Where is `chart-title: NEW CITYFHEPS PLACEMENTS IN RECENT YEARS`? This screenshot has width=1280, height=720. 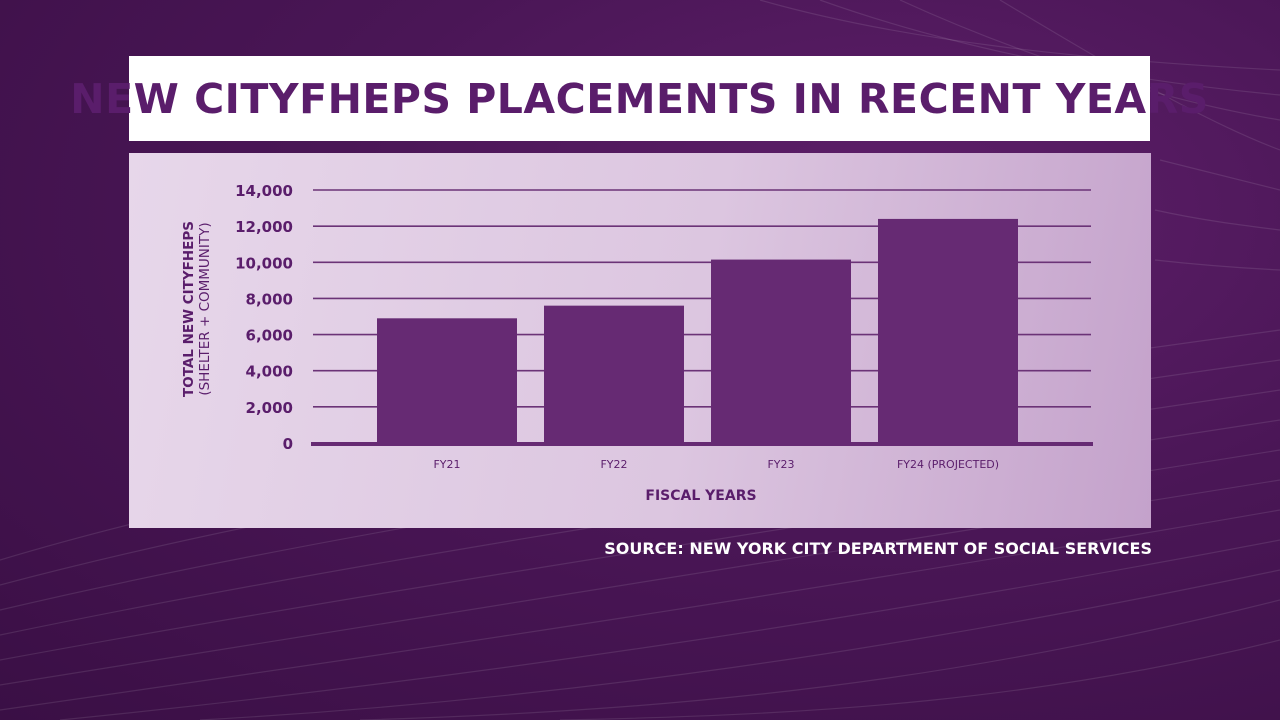
chart-title: NEW CITYFHEPS PLACEMENTS IN RECENT YEARS is located at coordinates (639, 98).